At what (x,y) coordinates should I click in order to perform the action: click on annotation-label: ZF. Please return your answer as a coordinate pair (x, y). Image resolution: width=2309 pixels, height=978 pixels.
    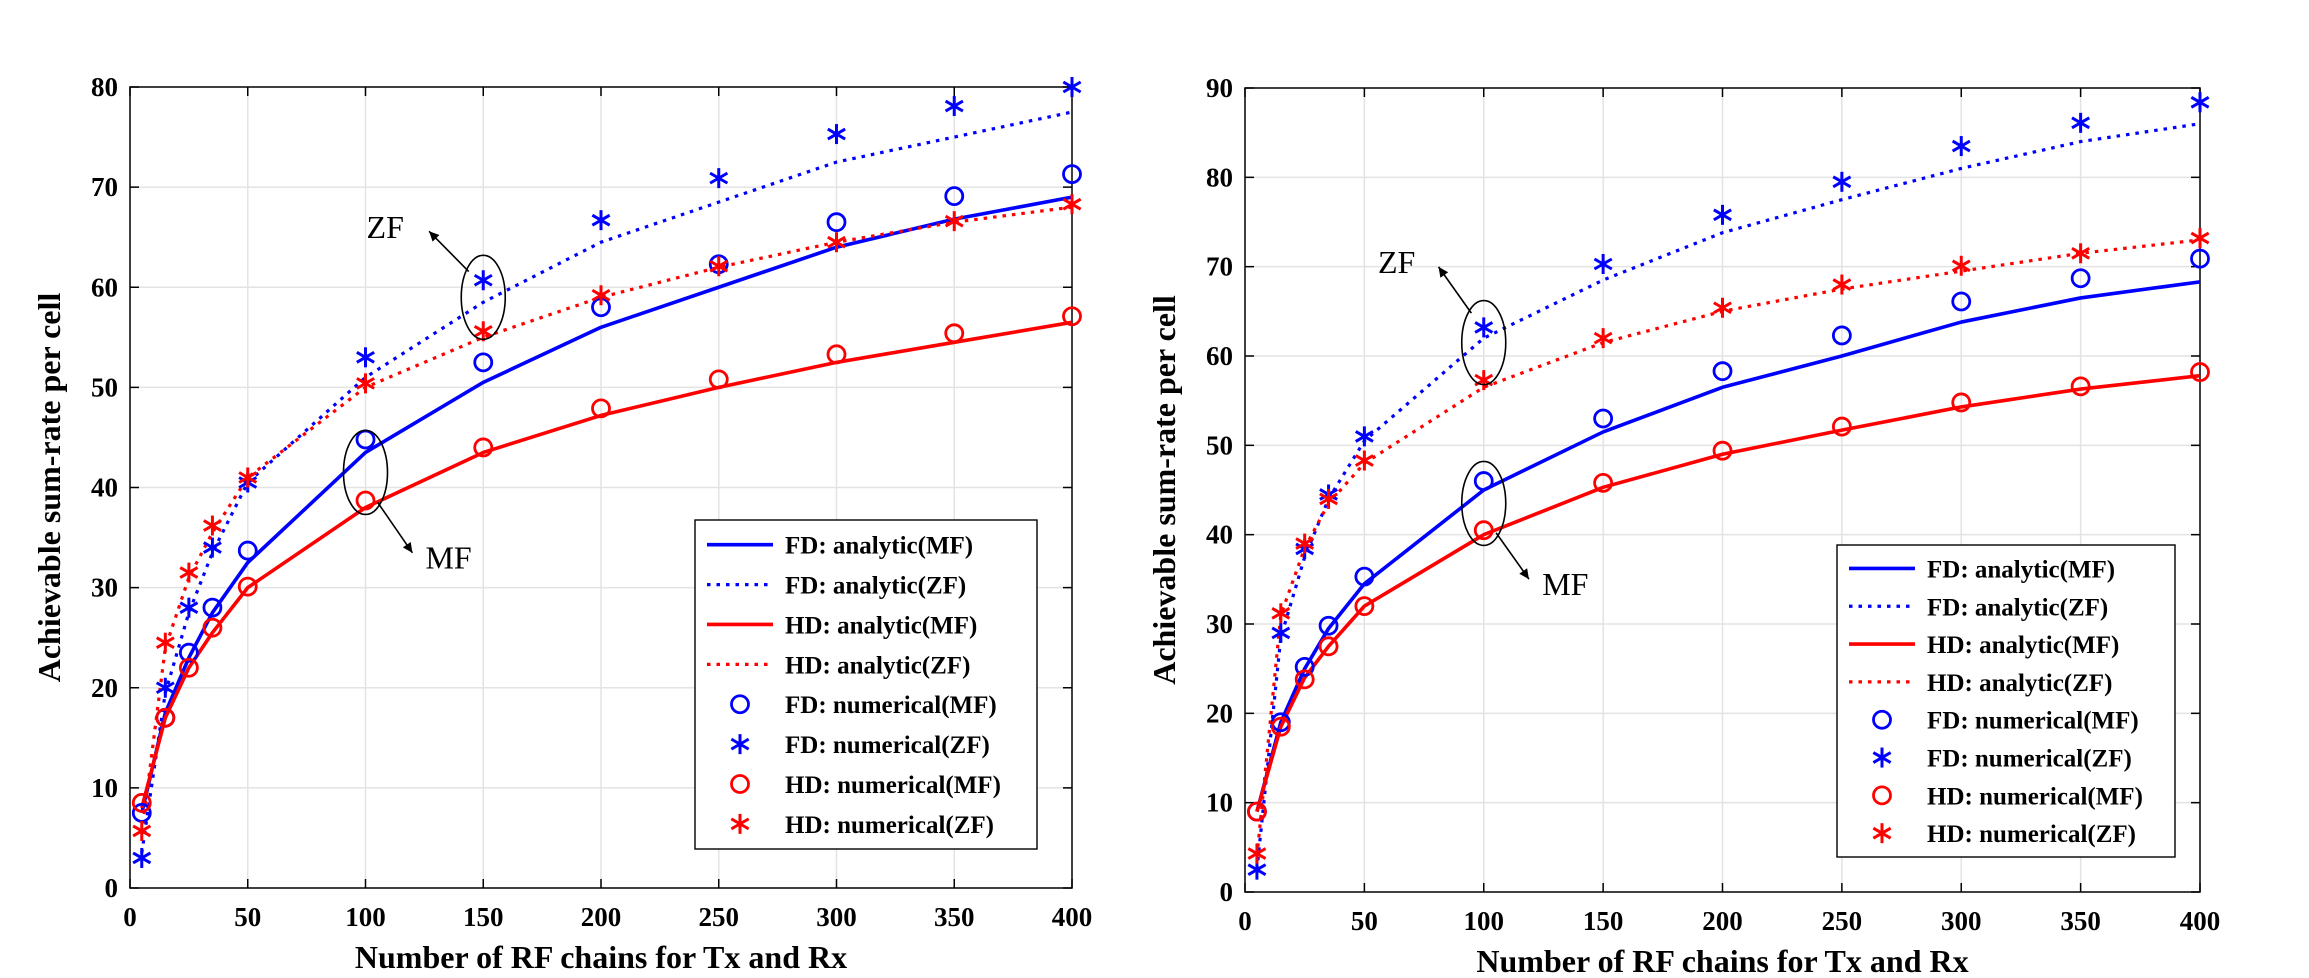
    Looking at the image, I should click on (385, 227).